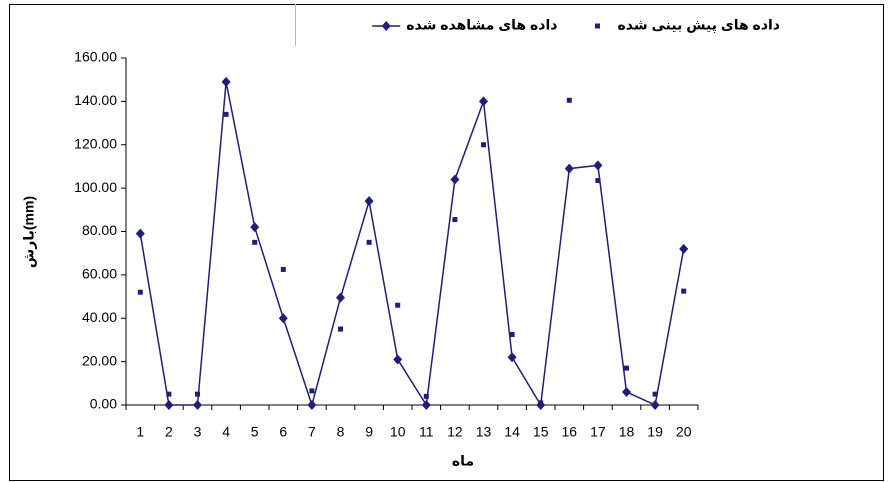 The width and height of the screenshot is (894, 482). Describe the element at coordinates (481, 25) in the screenshot. I see `legend-label: داده های مشاهده شده` at that location.